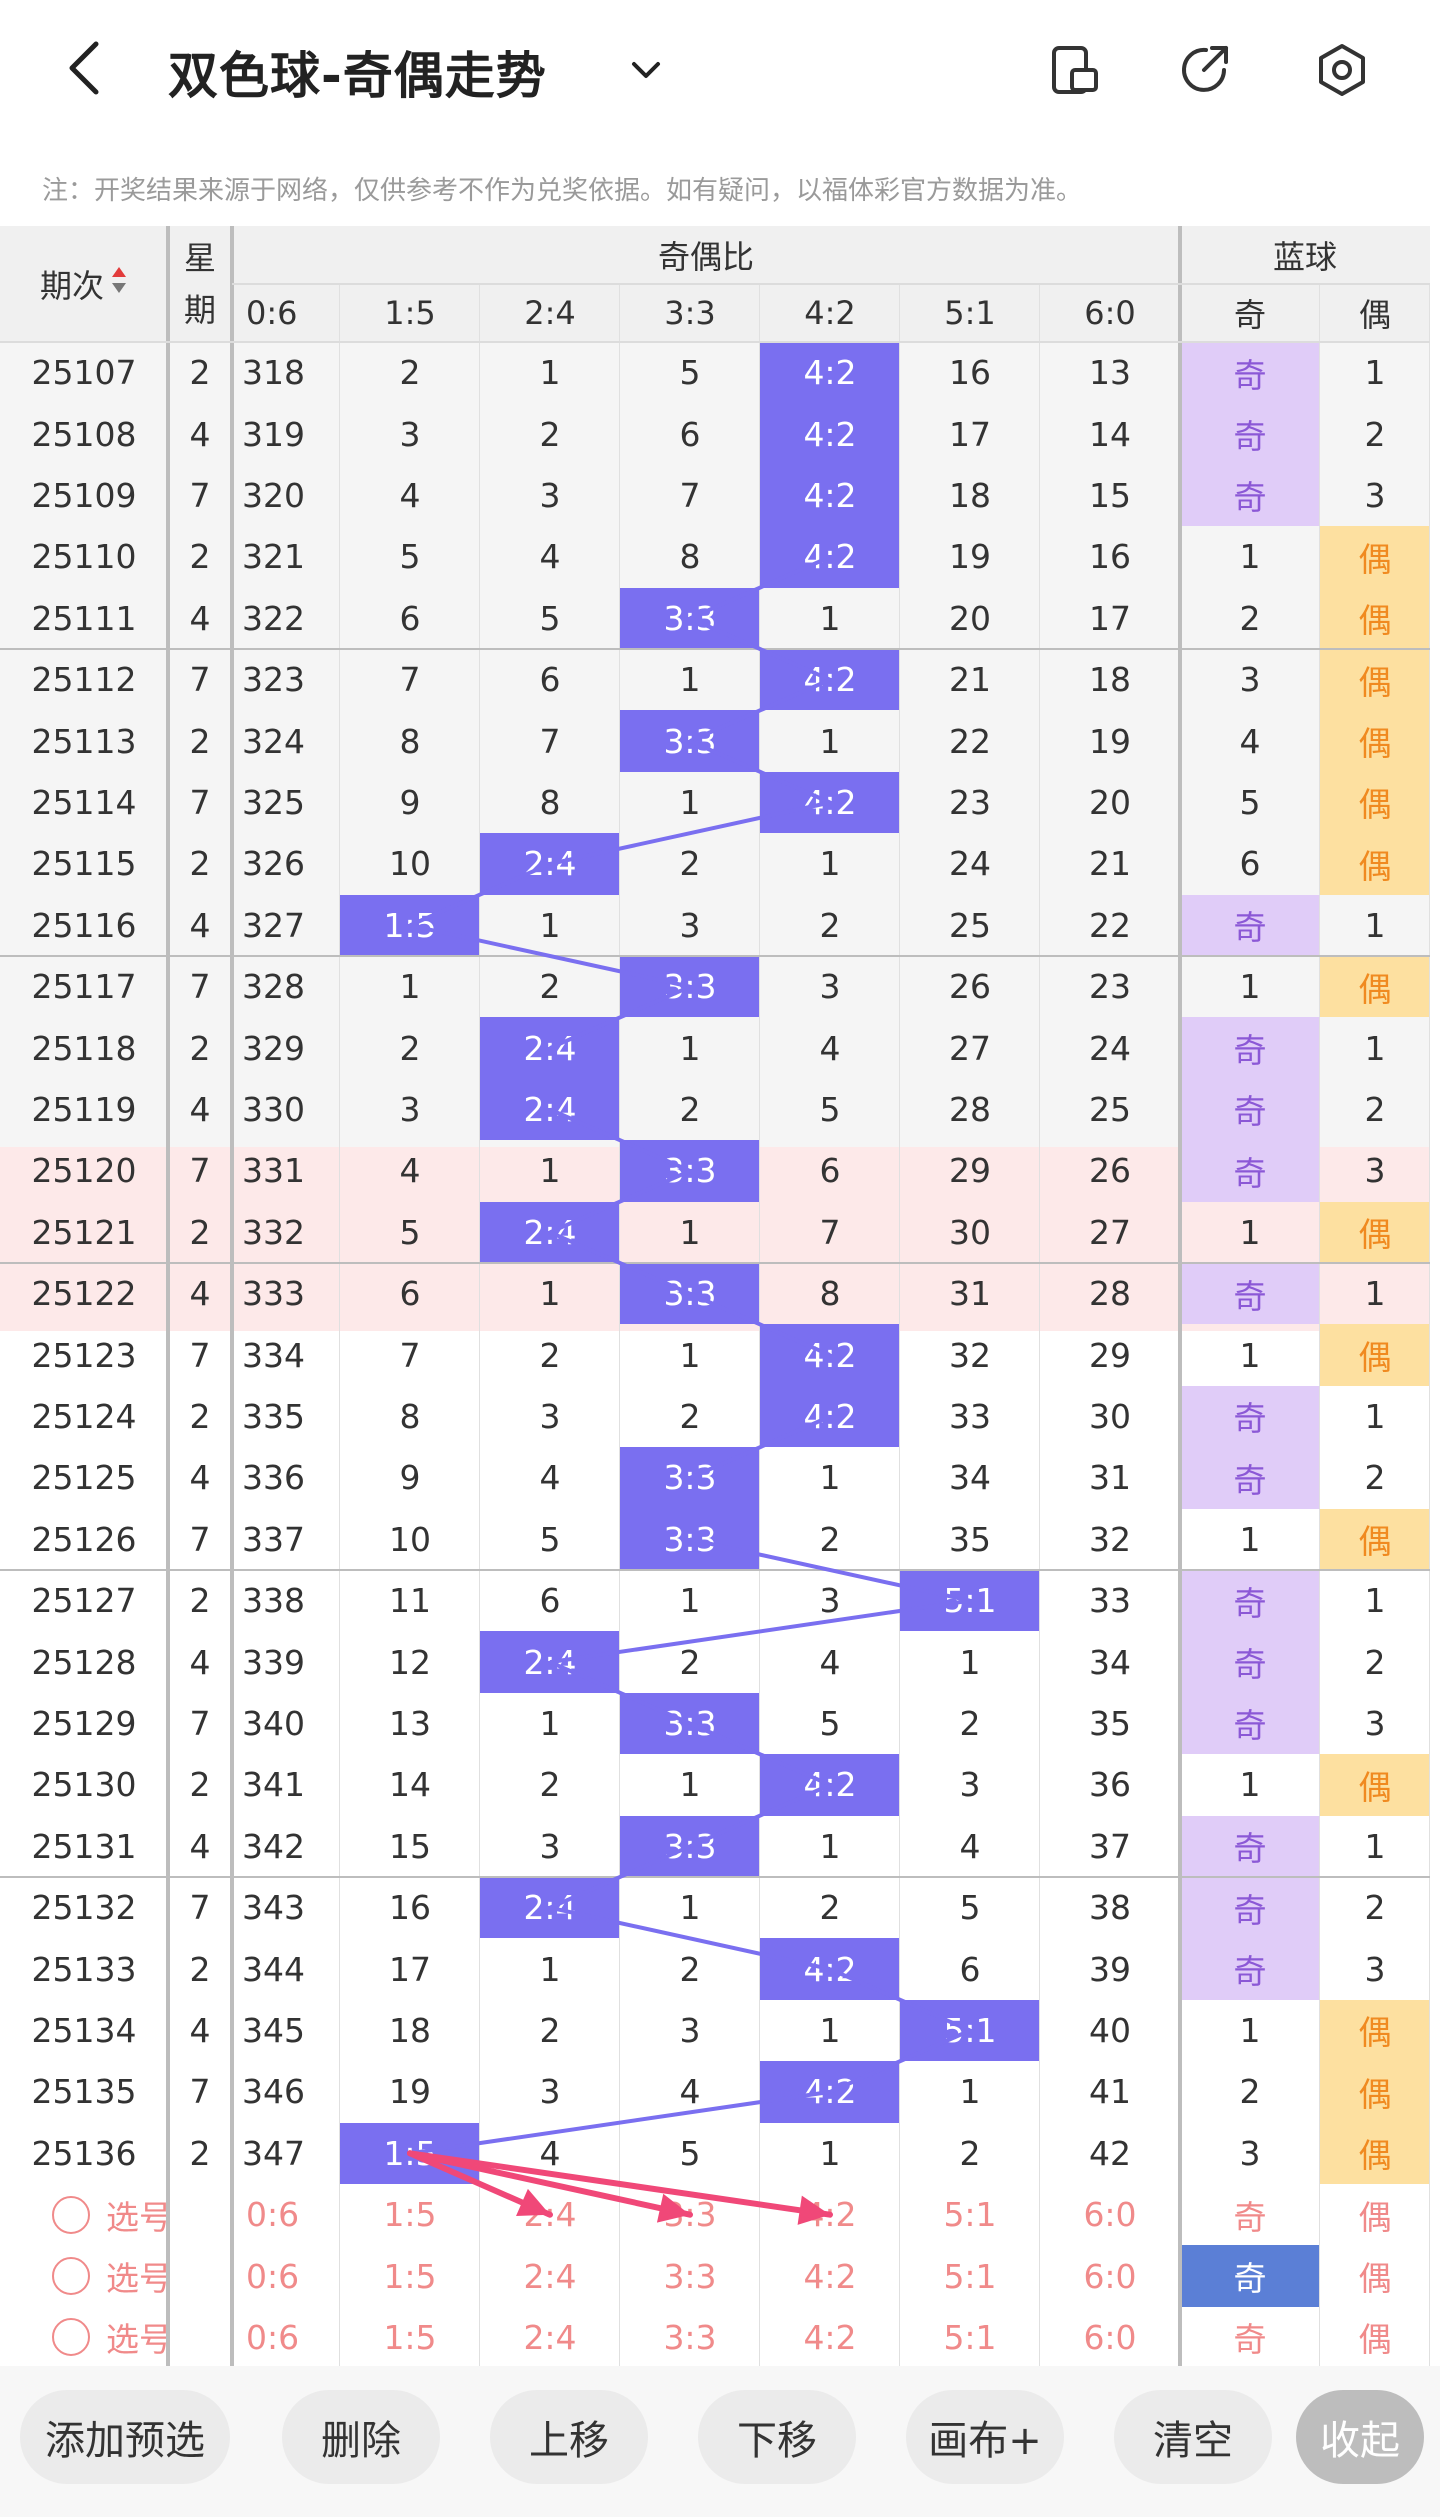 Image resolution: width=1440 pixels, height=2517 pixels. Describe the element at coordinates (84, 618) in the screenshot. I see `period-cell: 25111` at that location.